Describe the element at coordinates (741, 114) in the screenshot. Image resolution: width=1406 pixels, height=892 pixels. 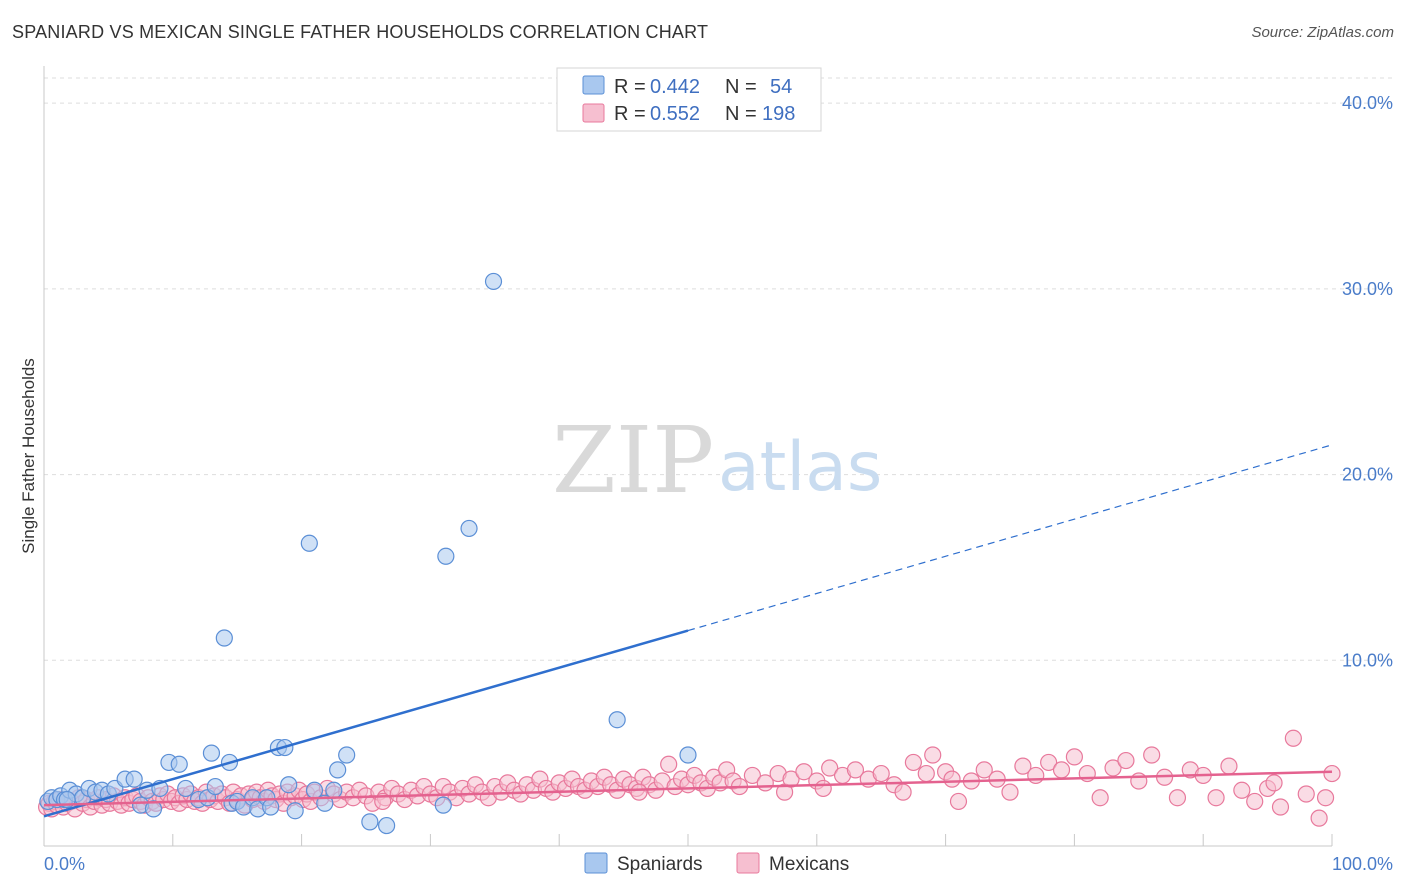
I see `mexicans-n-label: N =` at that location.